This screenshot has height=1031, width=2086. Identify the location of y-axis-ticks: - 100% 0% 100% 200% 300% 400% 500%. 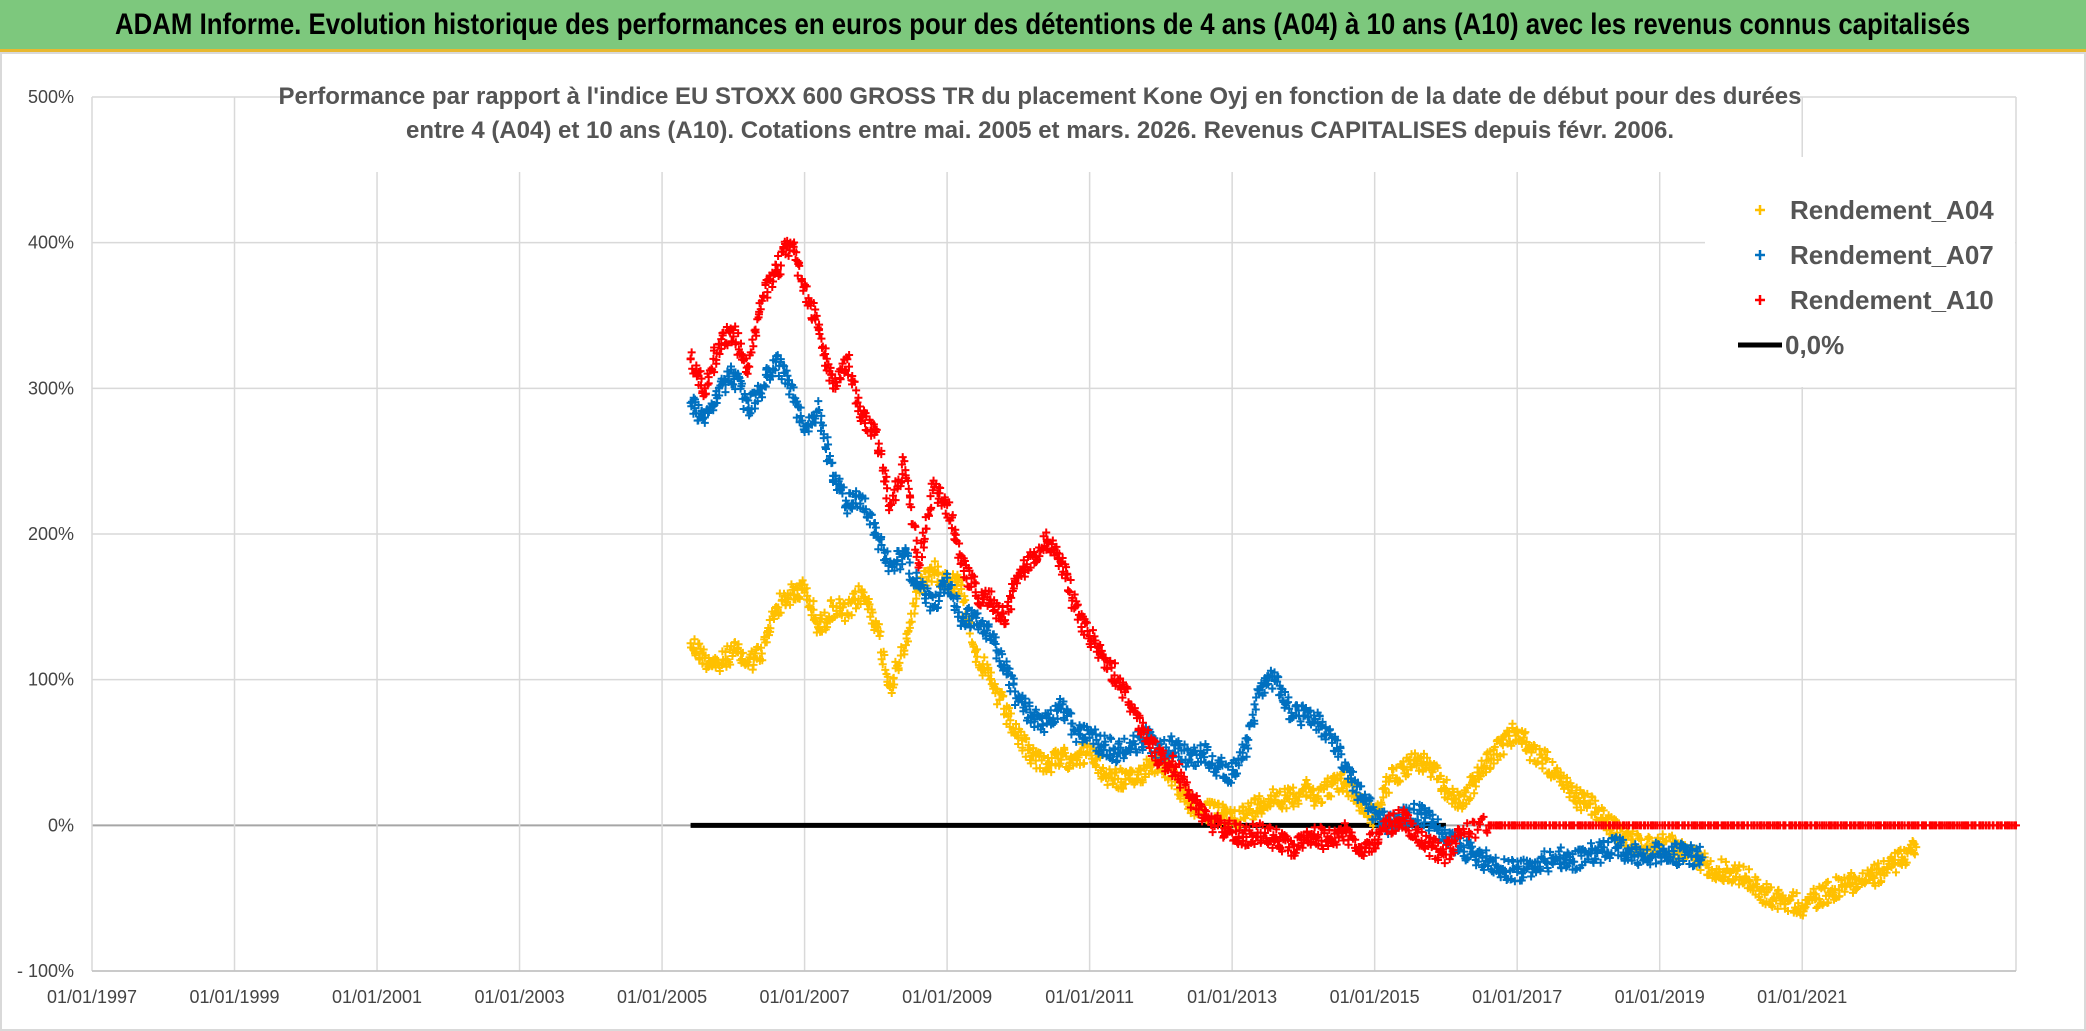
(45, 534).